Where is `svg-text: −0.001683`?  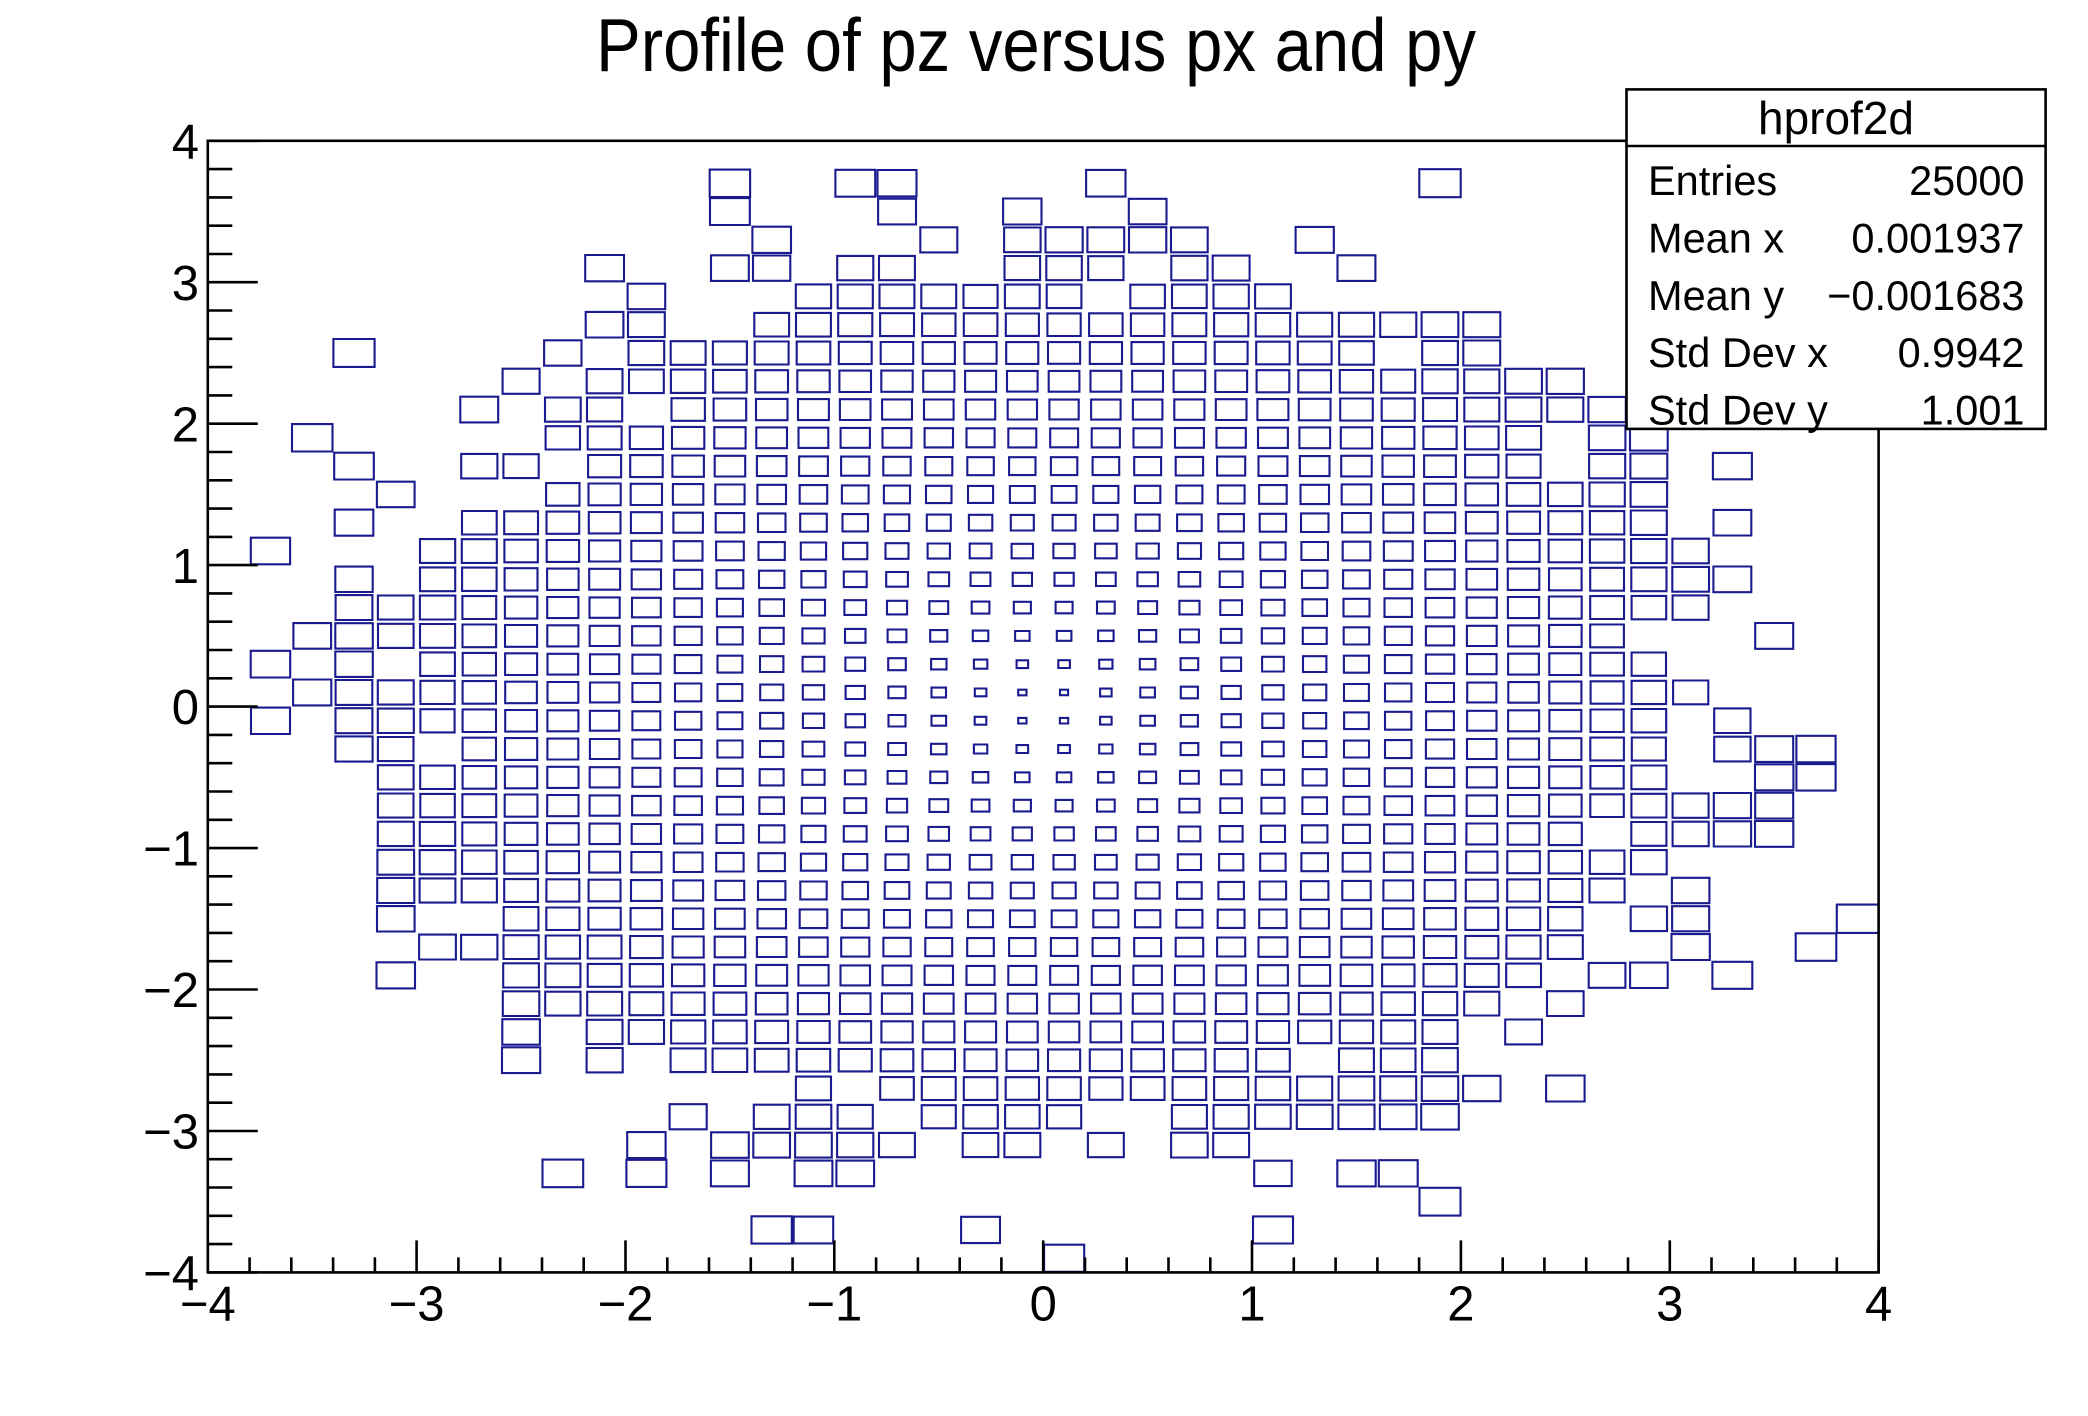
svg-text: −0.001683 is located at coordinates (1925, 295).